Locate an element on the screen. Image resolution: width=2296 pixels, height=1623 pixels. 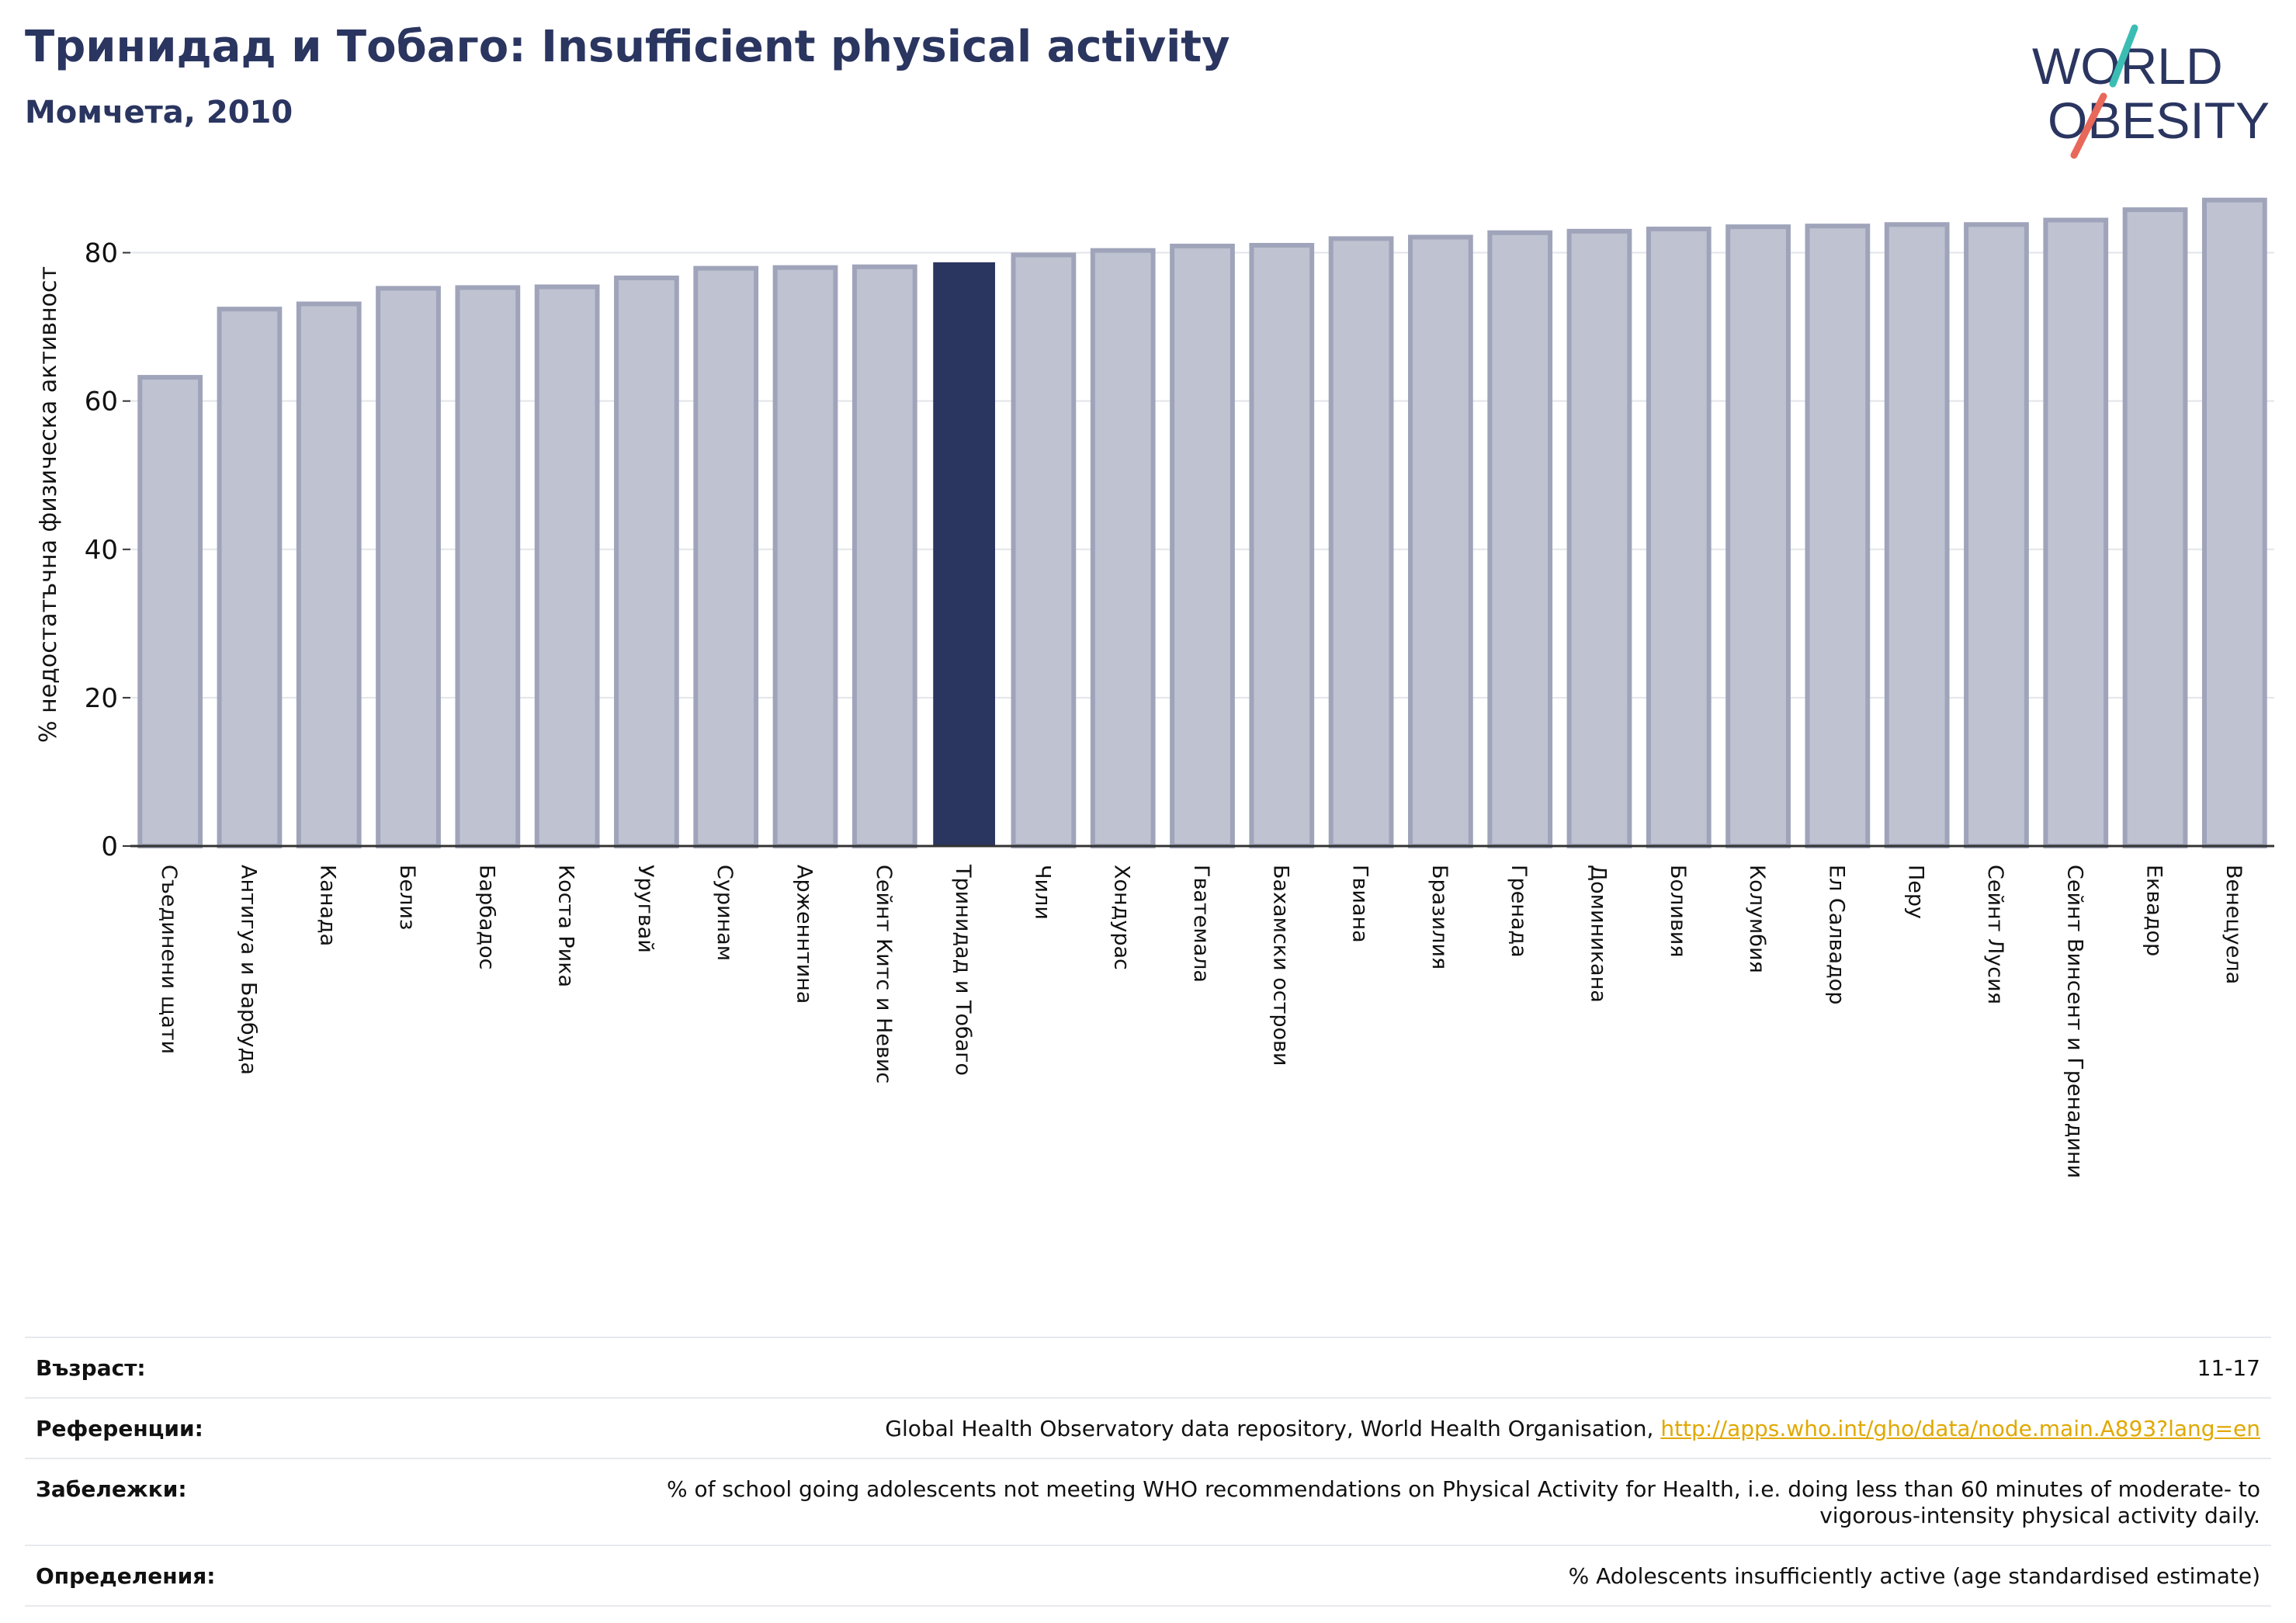
x-tick-label: Барбадос is located at coordinates (486, 917).